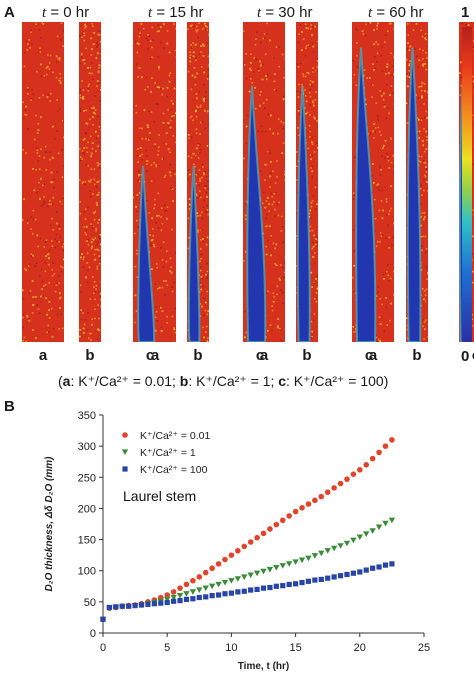  I want to click on y-axis-label: D₂O thickness, Δδ D₂O (mm), so click(49, 524).